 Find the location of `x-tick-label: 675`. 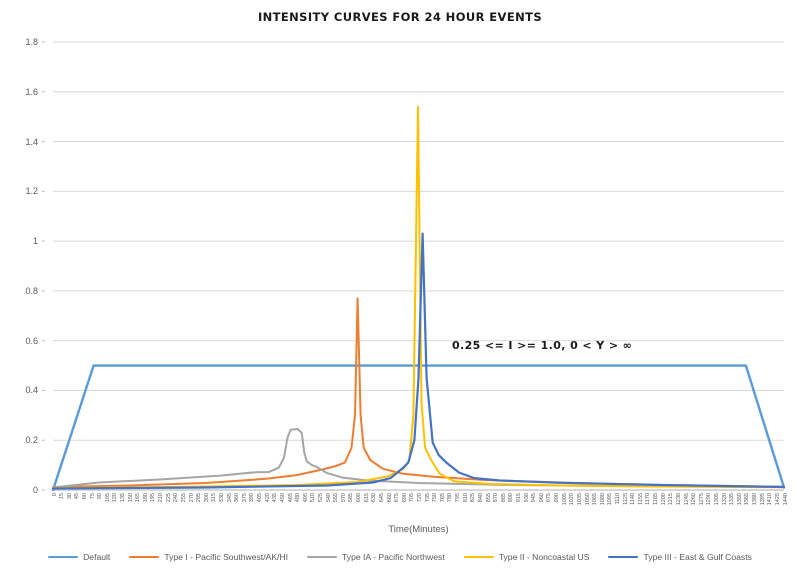

x-tick-label: 675 is located at coordinates (397, 498).